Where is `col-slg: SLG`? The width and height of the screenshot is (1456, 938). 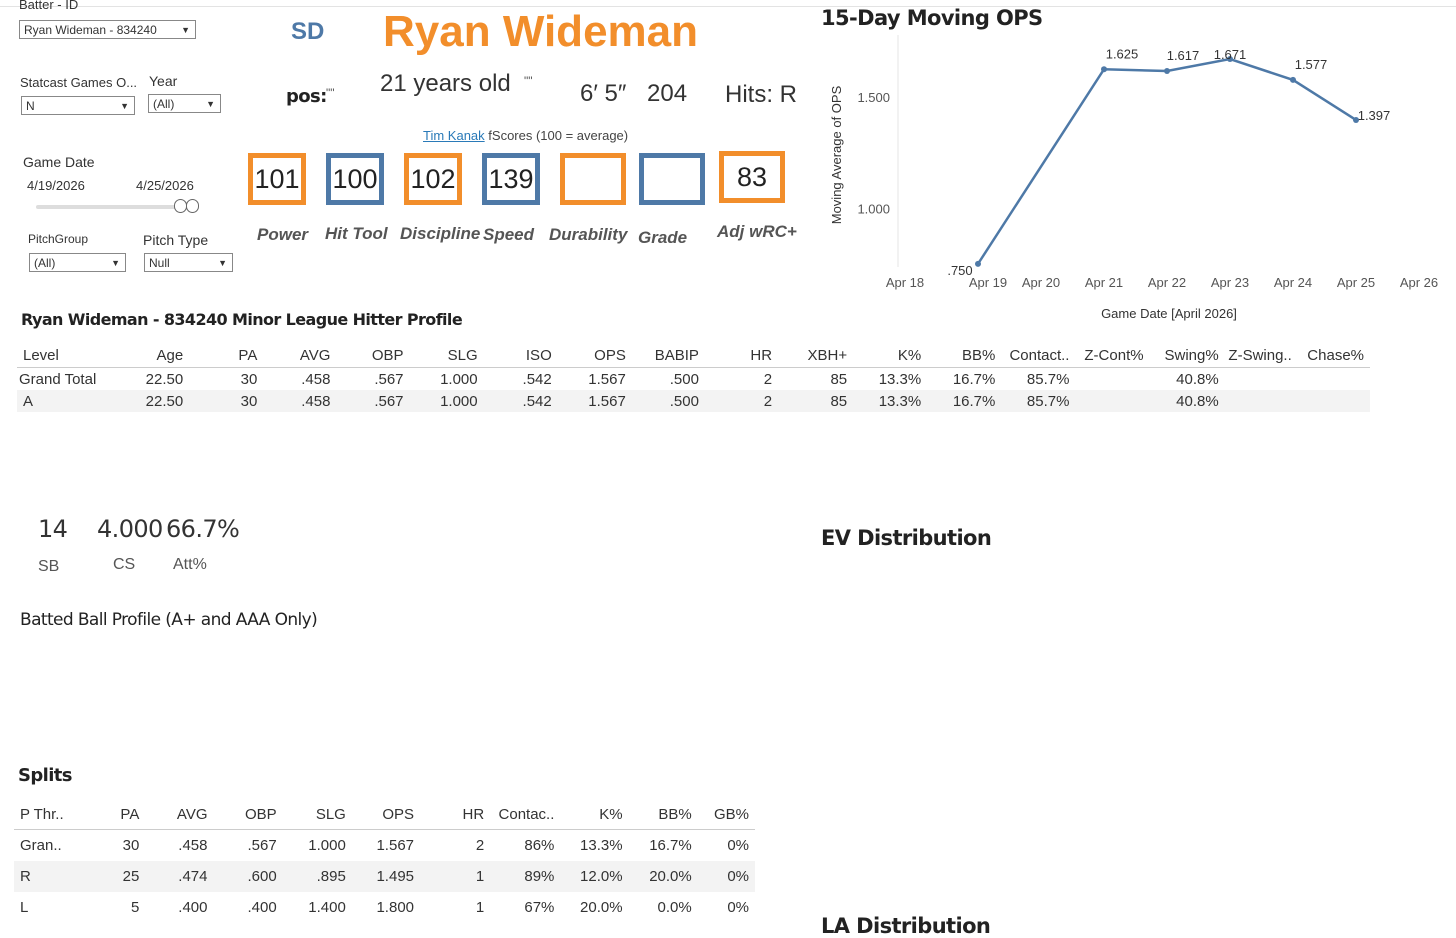
col-slg: SLG is located at coordinates (440, 355).